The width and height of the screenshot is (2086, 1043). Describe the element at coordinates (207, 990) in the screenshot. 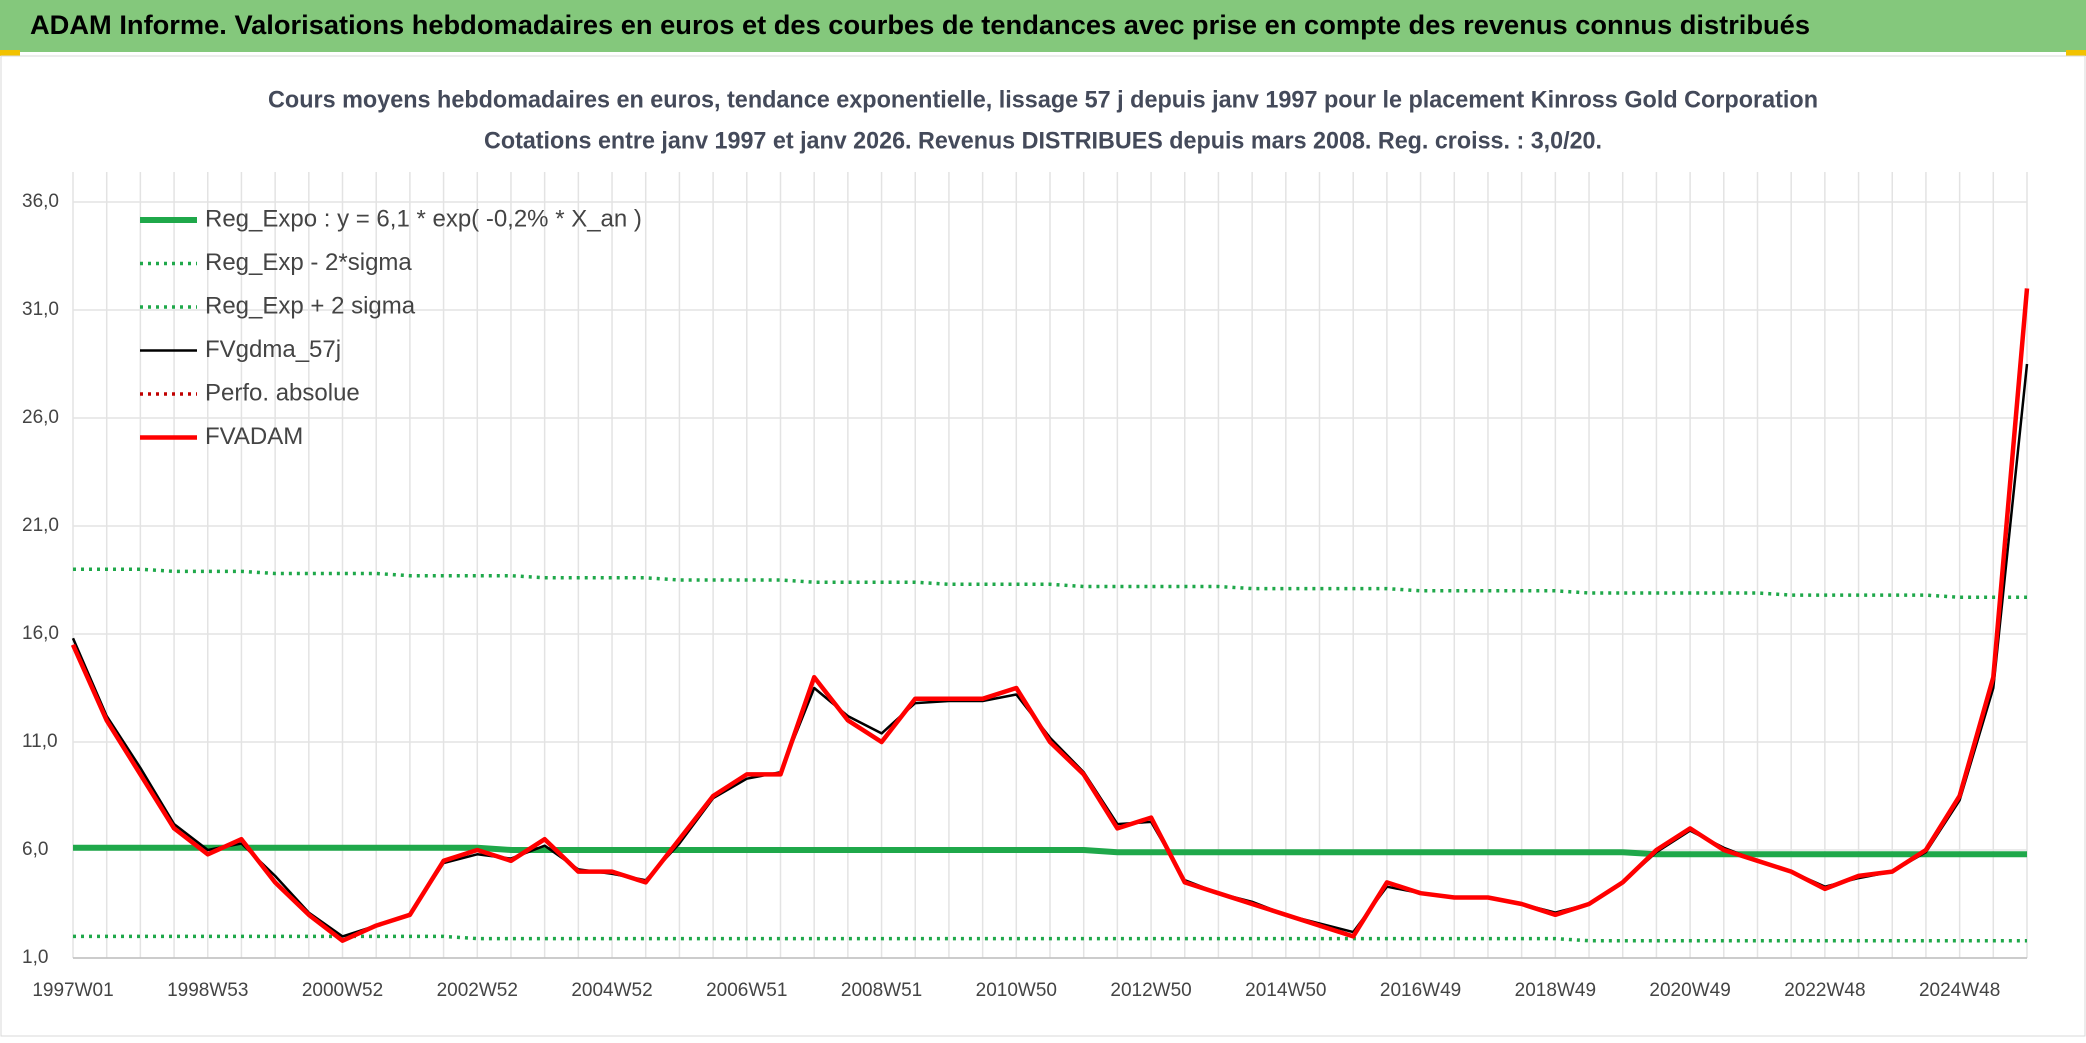

I see `x-tick-label: 1998W53` at that location.